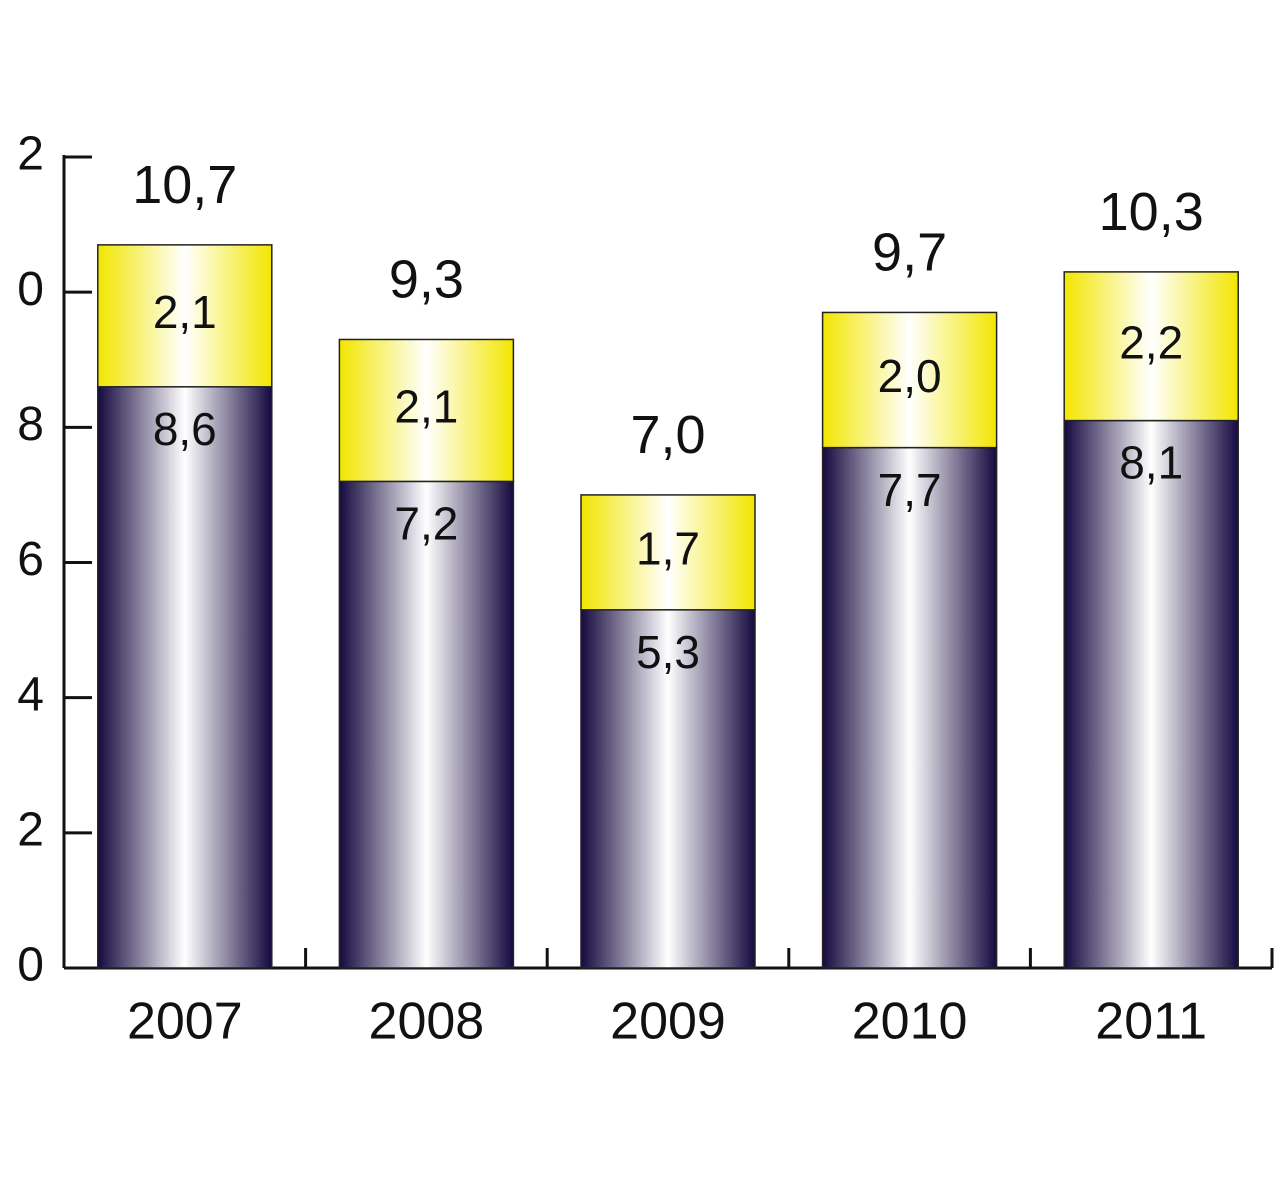 This screenshot has width=1280, height=1190. I want to click on y-tick-label: 8, so click(30, 424).